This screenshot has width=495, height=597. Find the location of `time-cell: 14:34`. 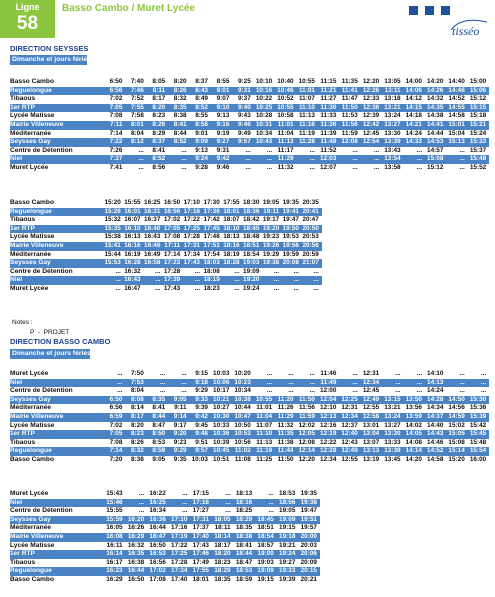

time-cell: 14:34 is located at coordinates (435, 408).